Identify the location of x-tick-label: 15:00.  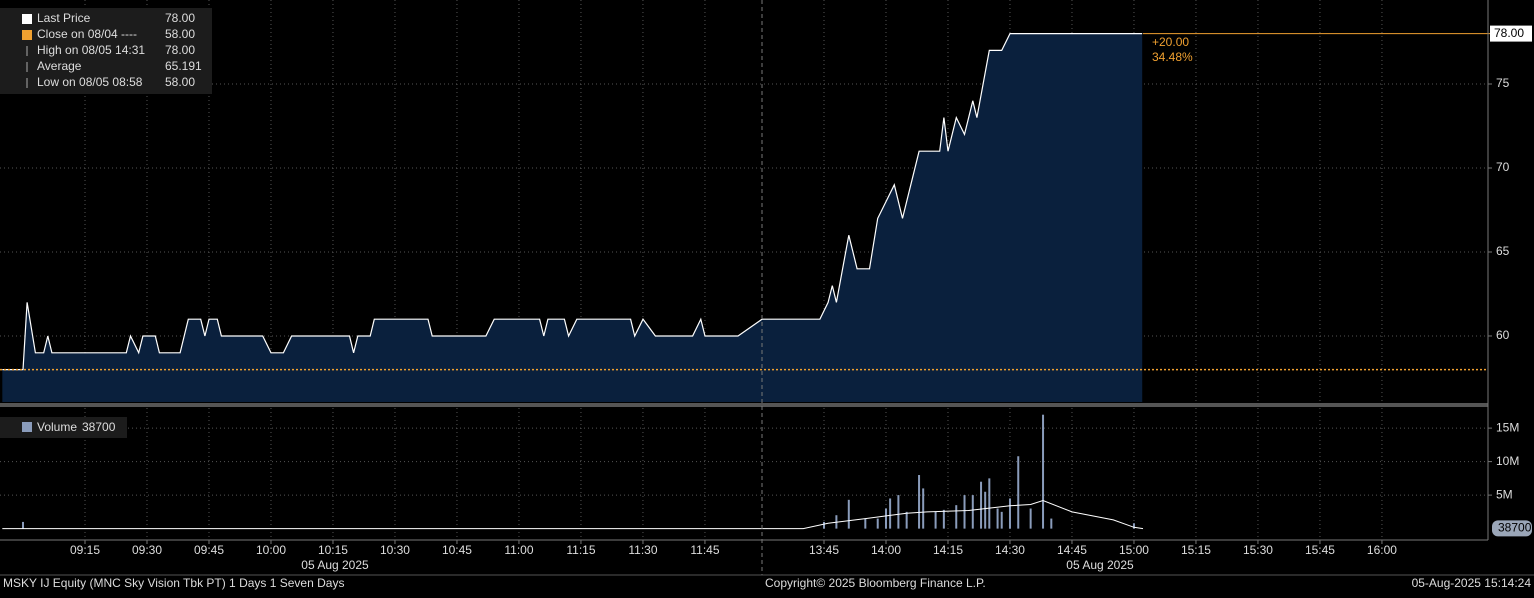
(1134, 550).